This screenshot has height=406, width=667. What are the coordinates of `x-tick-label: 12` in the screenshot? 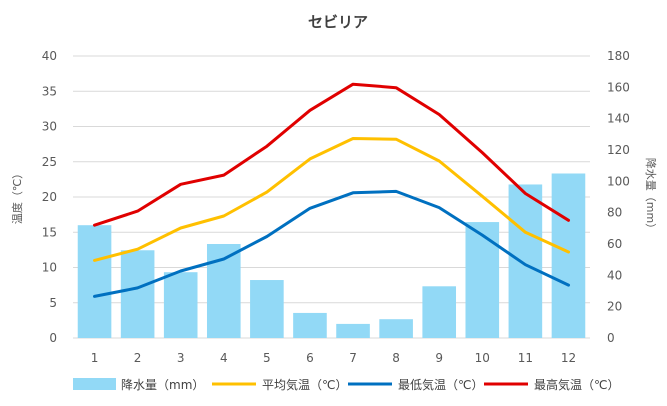 It's located at (568, 358).